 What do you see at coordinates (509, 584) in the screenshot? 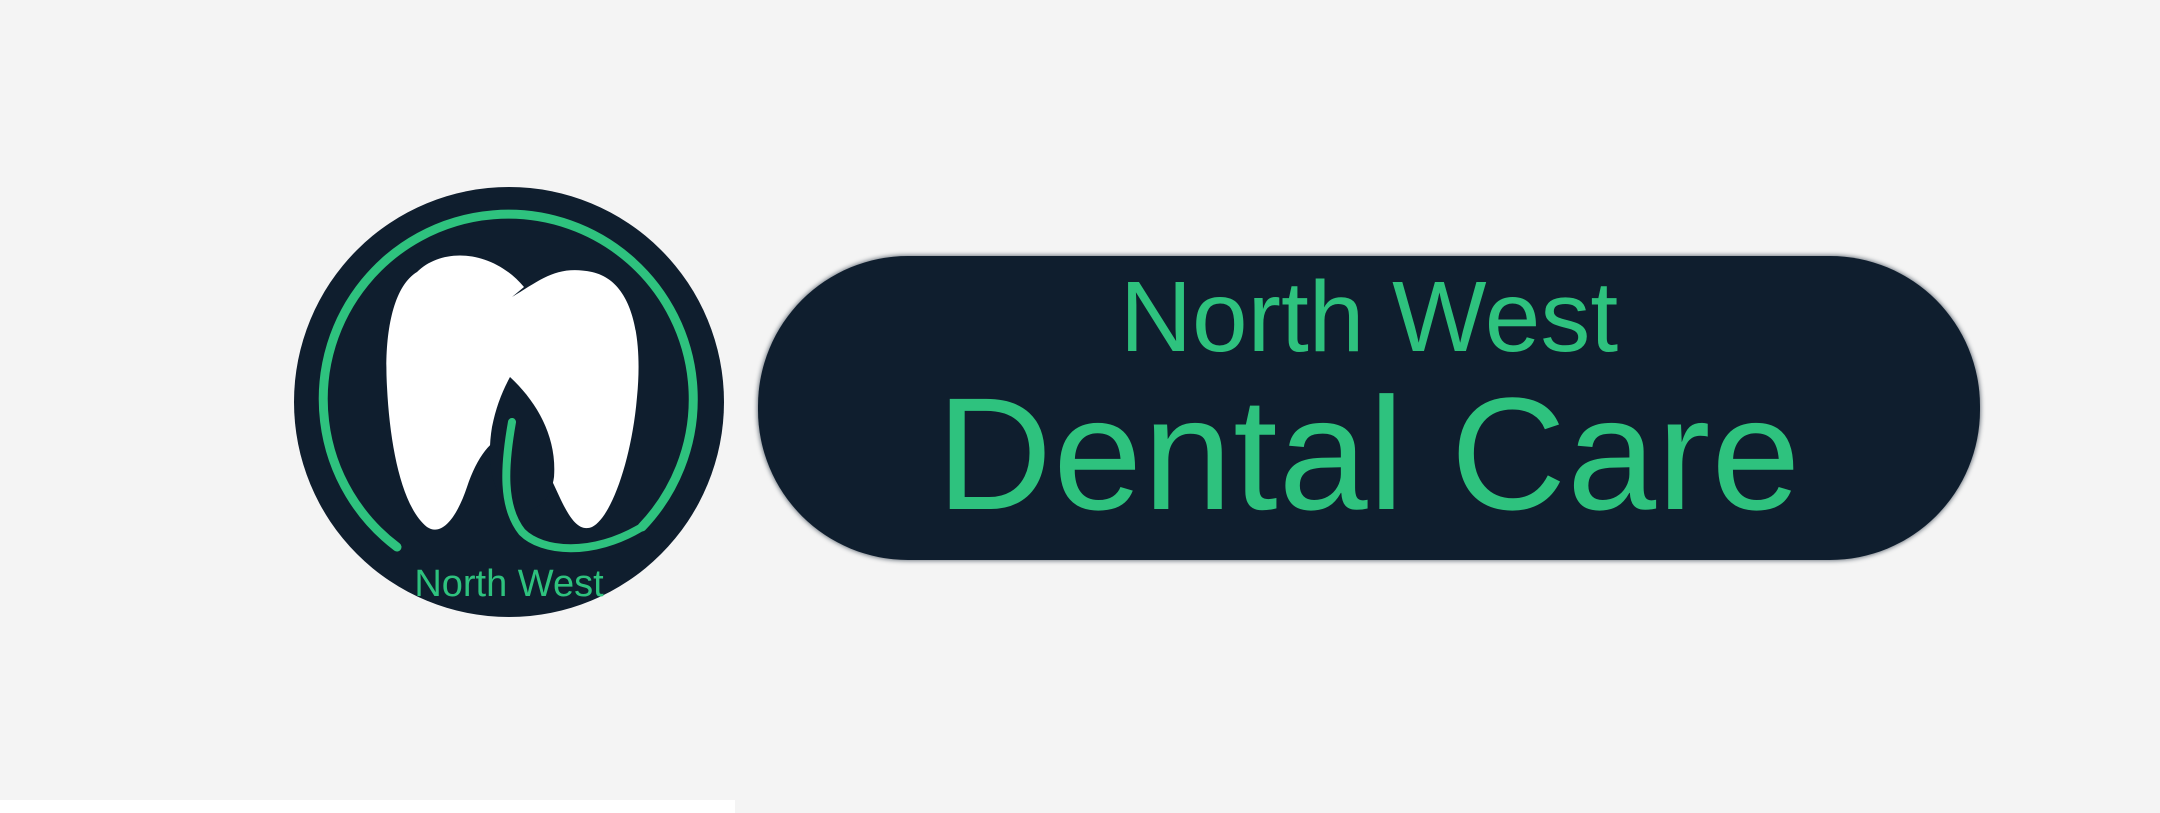
I see `emblem-text: North West` at bounding box center [509, 584].